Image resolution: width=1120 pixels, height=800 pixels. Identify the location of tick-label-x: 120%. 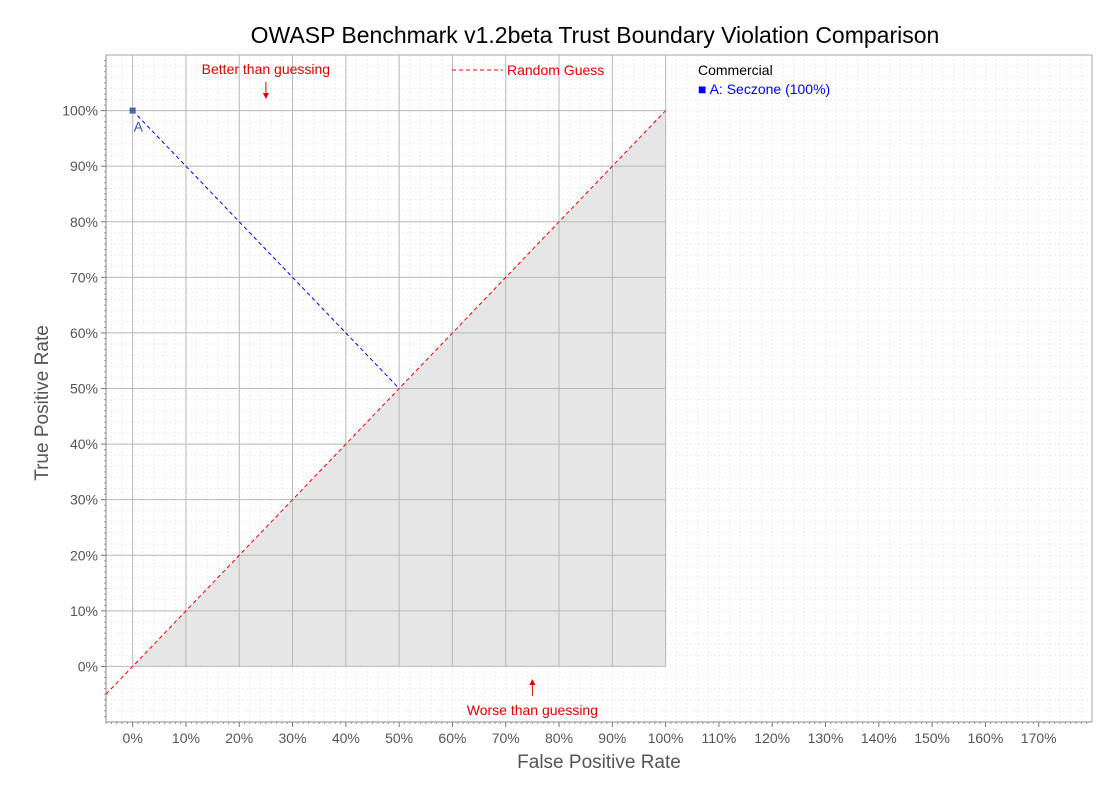
(772, 738).